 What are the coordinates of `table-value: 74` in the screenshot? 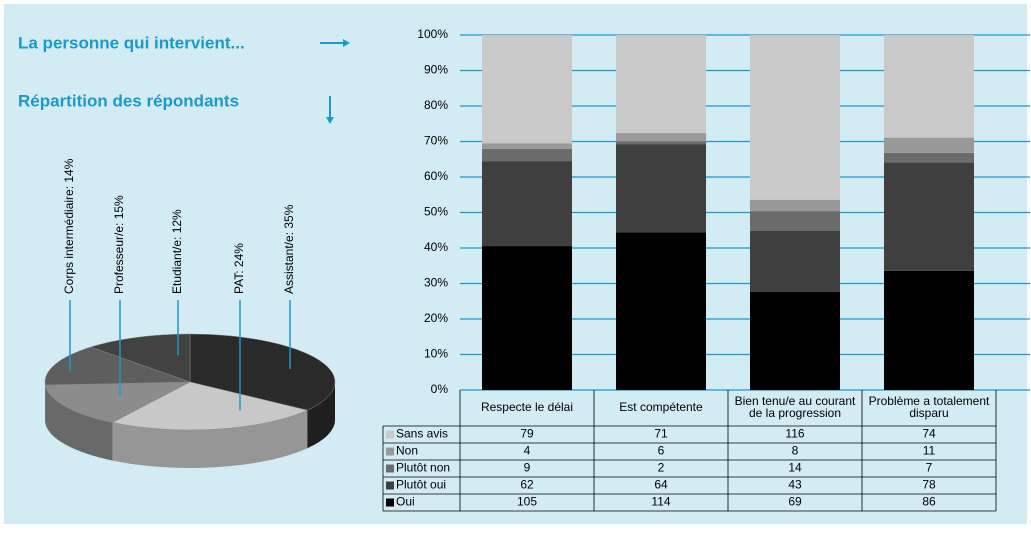 It's located at (929, 434).